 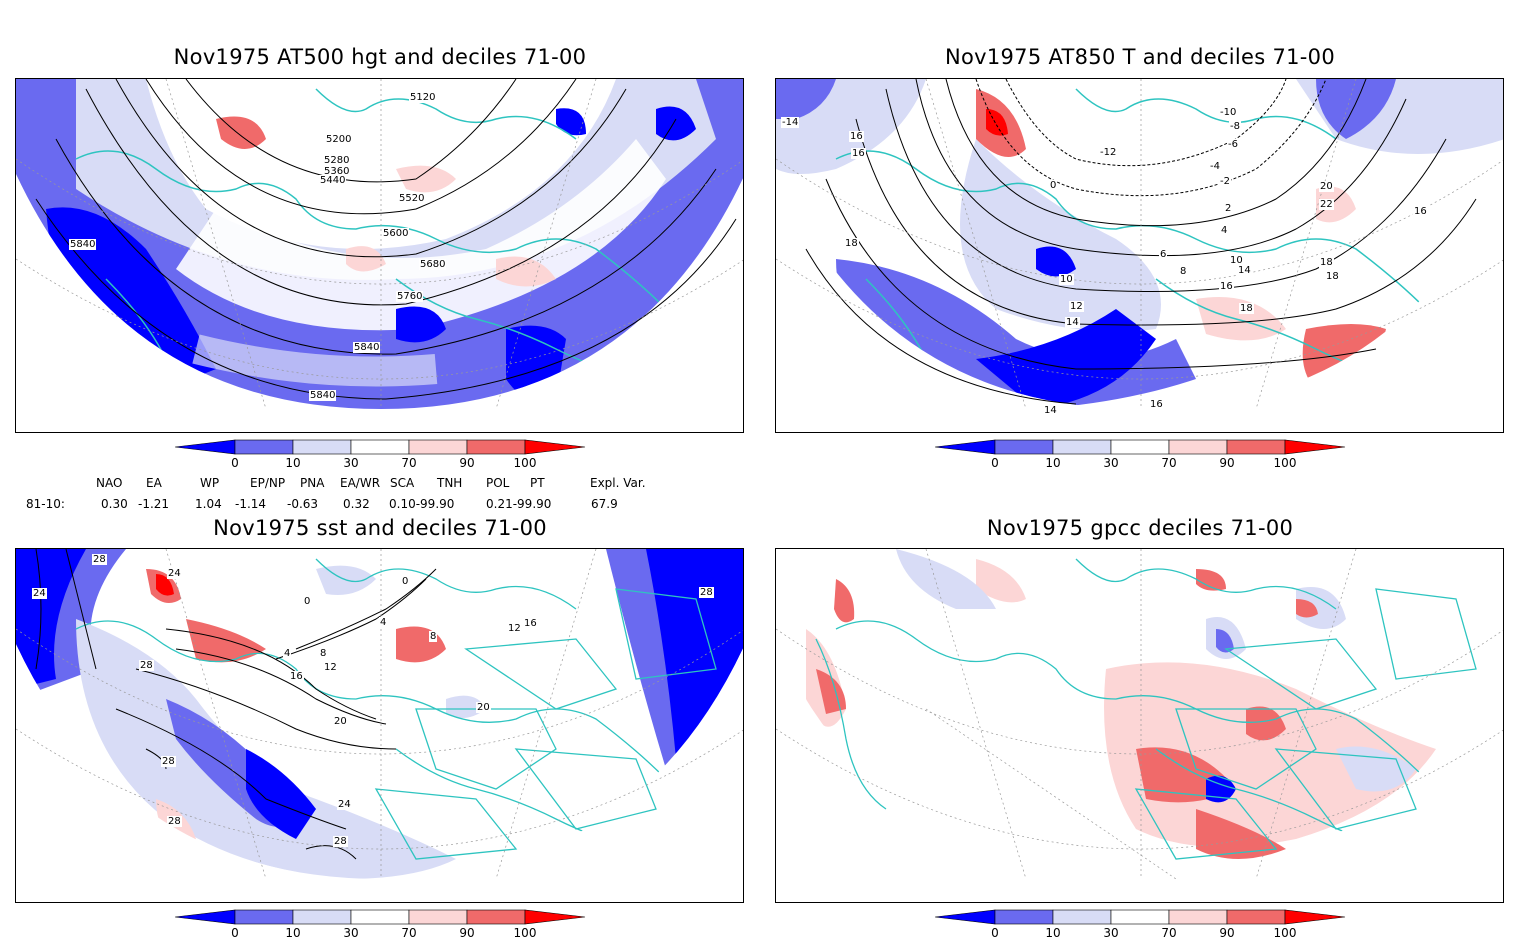 What do you see at coordinates (423, 97) in the screenshot?
I see `contour-label: 5120` at bounding box center [423, 97].